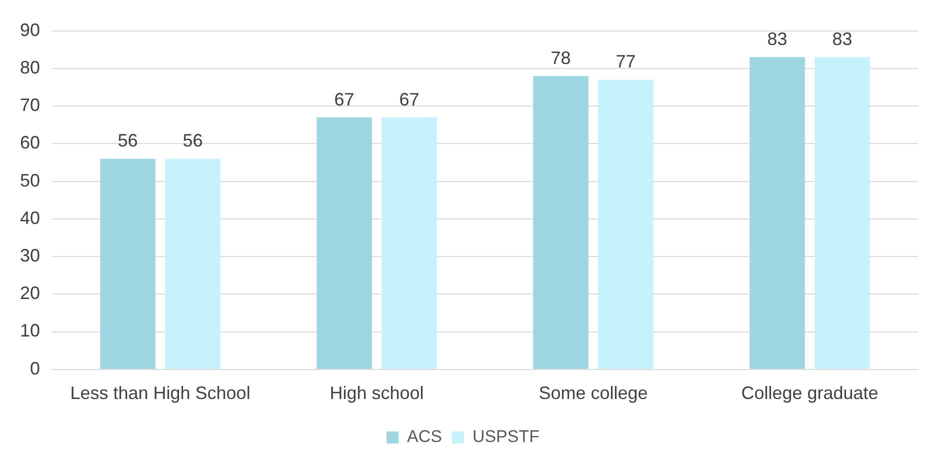 This screenshot has height=464, width=937. Describe the element at coordinates (560, 58) in the screenshot. I see `data-label: 78` at that location.